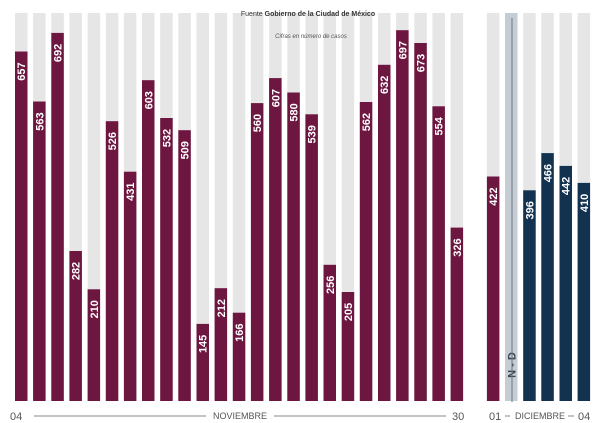 This screenshot has height=423, width=602. I want to click on bar-20-noviembre, so click(311, 258).